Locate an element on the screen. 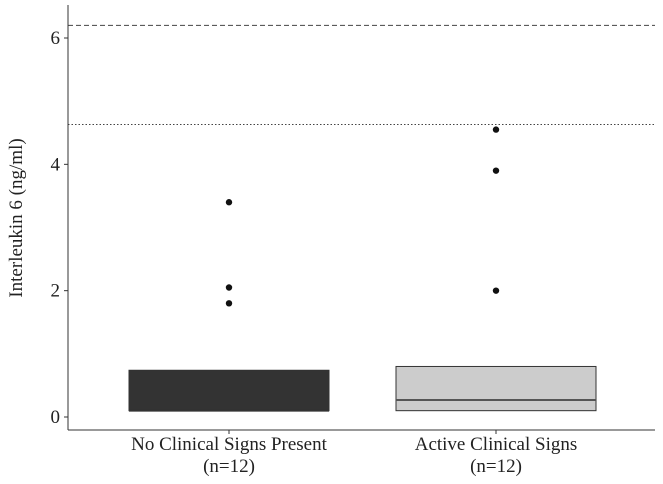 The width and height of the screenshot is (663, 484). y-ticks: 0 2 4 6 is located at coordinates (59, 228).